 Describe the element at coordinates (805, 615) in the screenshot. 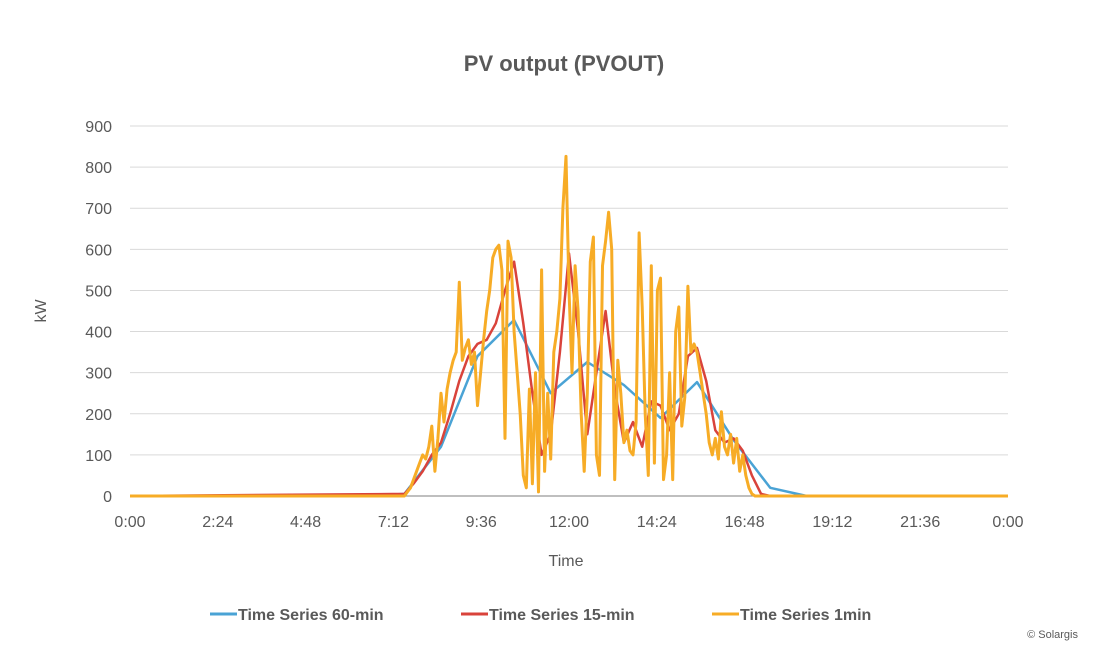

I see `legend-label: Time Series 1min` at that location.